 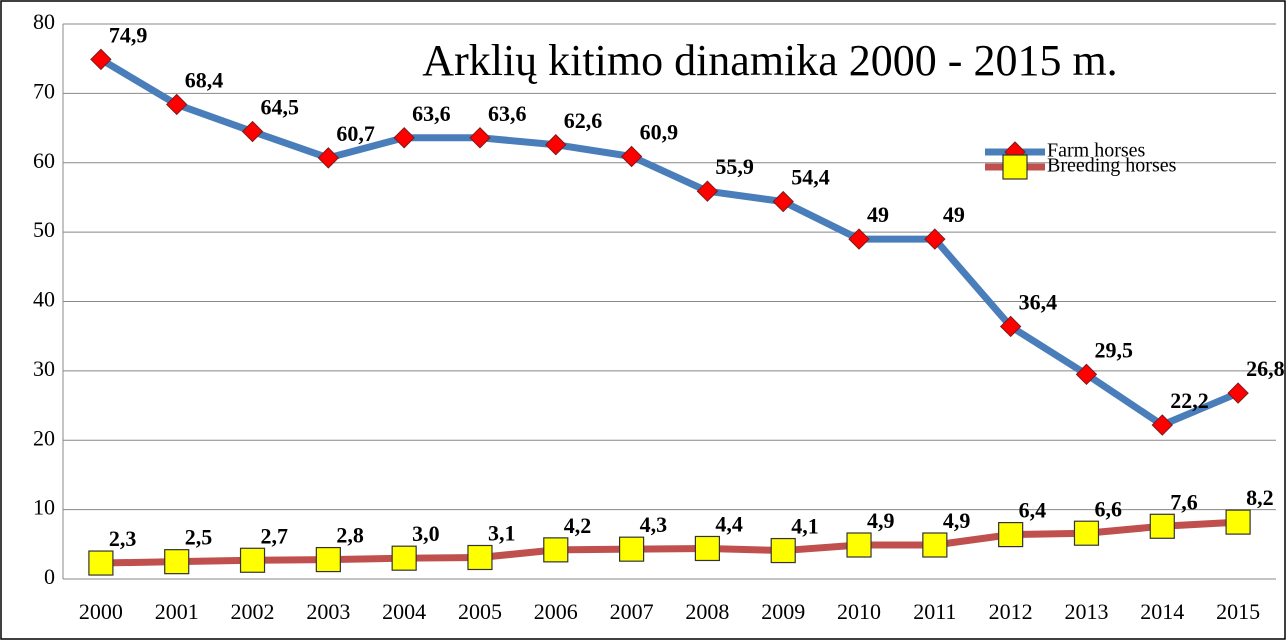 What do you see at coordinates (1015, 167) in the screenshot?
I see `legend-marker` at bounding box center [1015, 167].